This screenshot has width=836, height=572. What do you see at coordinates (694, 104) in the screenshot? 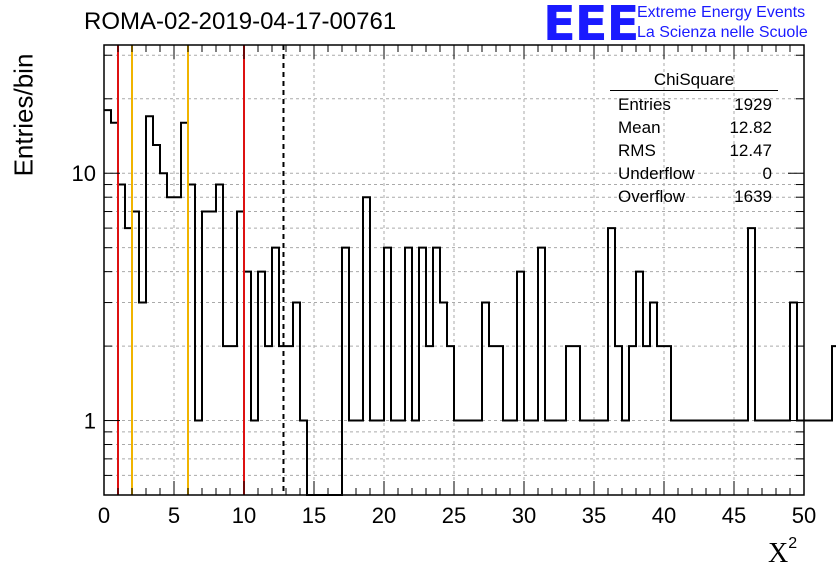
I see `stats-row-entries: Entries 1929` at bounding box center [694, 104].